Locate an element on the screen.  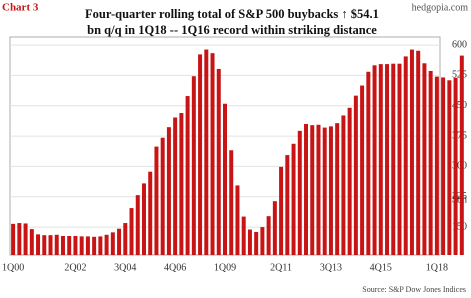
x-tick-label: 1Q00 is located at coordinates (13, 267).